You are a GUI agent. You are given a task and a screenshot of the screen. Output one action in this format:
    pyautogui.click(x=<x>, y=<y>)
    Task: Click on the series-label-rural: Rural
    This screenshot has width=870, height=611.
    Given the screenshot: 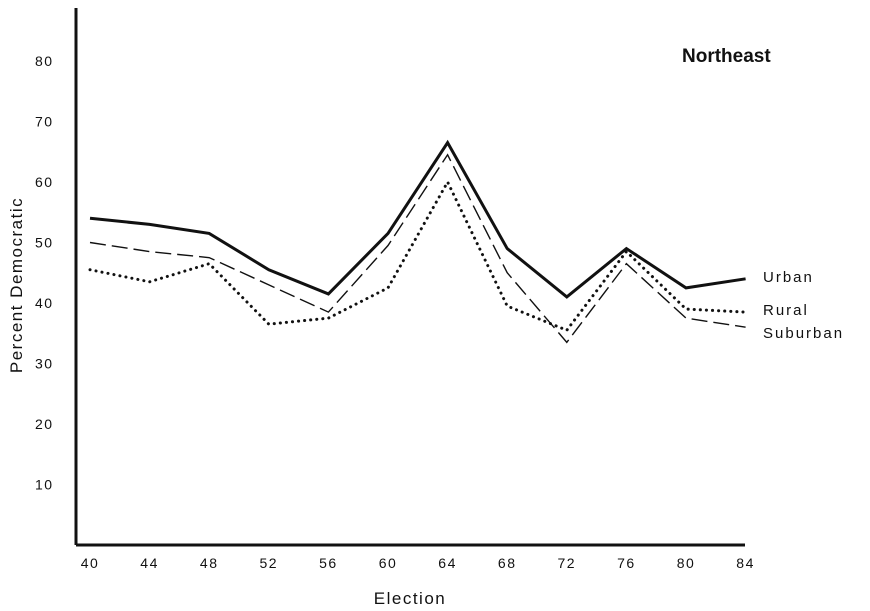 What is the action you would take?
    pyautogui.click(x=786, y=310)
    